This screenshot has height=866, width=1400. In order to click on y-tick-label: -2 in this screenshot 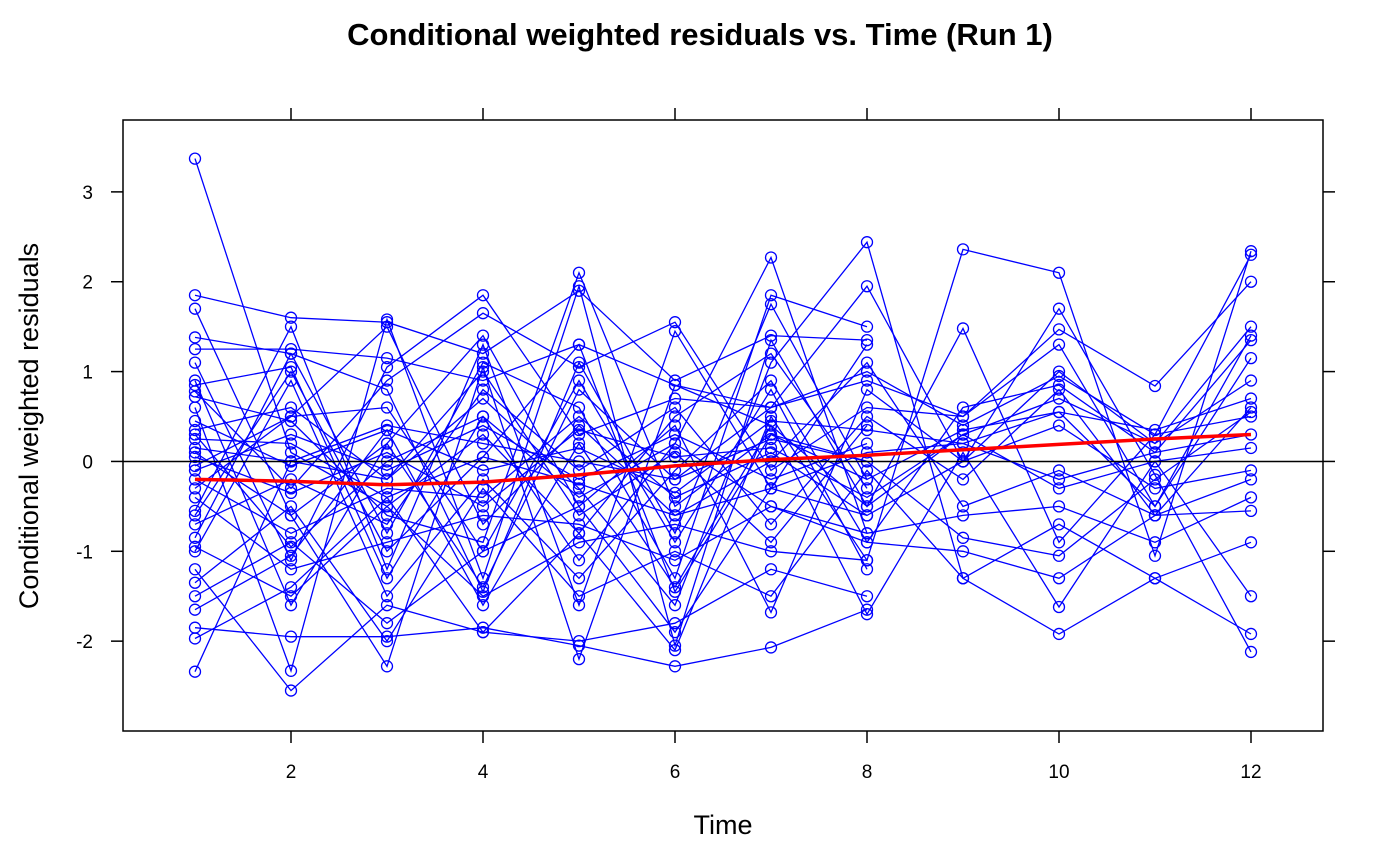, I will do `click(84, 642)`.